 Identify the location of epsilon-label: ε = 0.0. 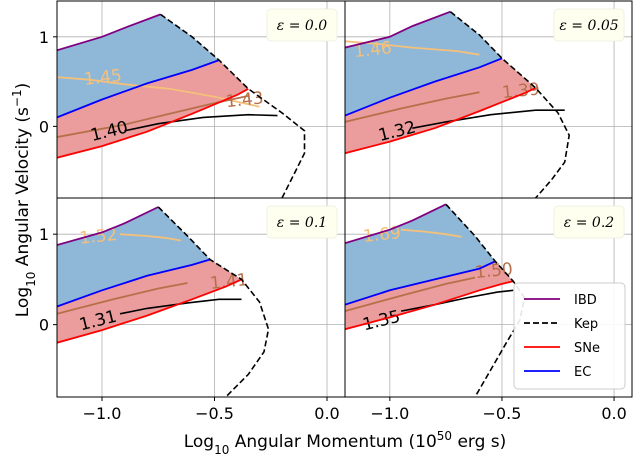
(302, 26).